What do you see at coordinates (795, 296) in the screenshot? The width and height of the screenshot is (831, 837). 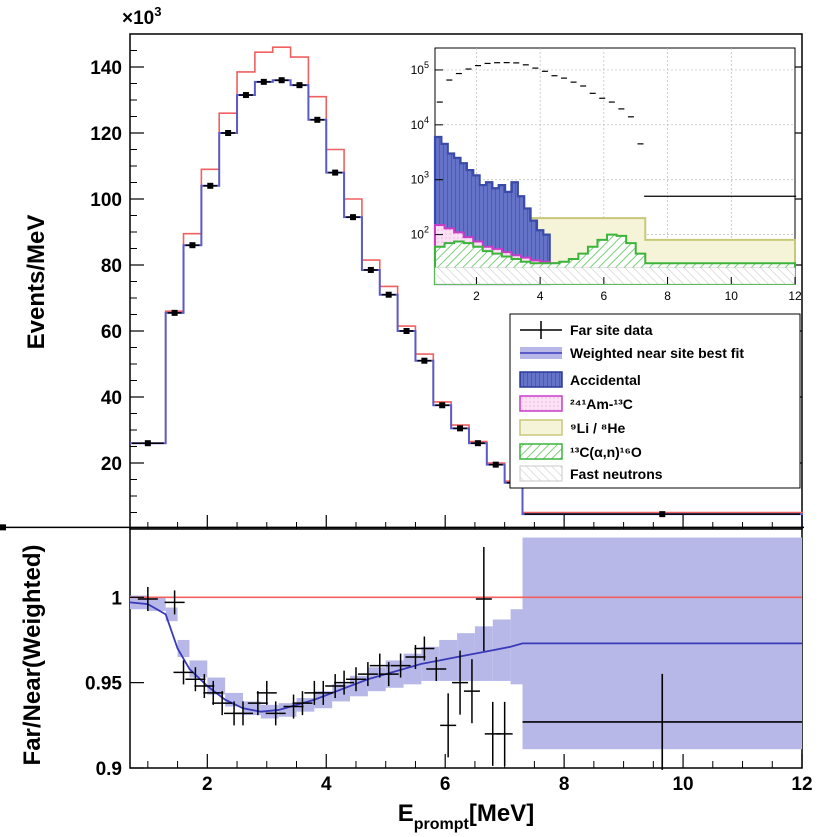 I see `inset-xtick-label: 12` at bounding box center [795, 296].